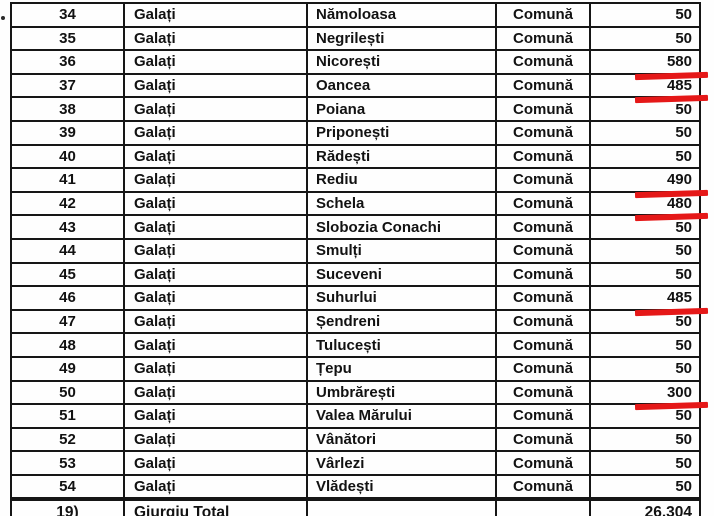 The width and height of the screenshot is (714, 516). What do you see at coordinates (645, 62) in the screenshot?
I see `value-cell: 580` at bounding box center [645, 62].